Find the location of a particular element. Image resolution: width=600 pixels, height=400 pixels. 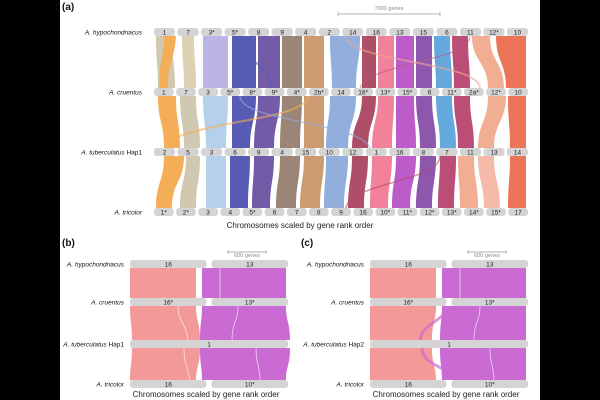

ribbon-b-16-hc is located at coordinates (163, 283).